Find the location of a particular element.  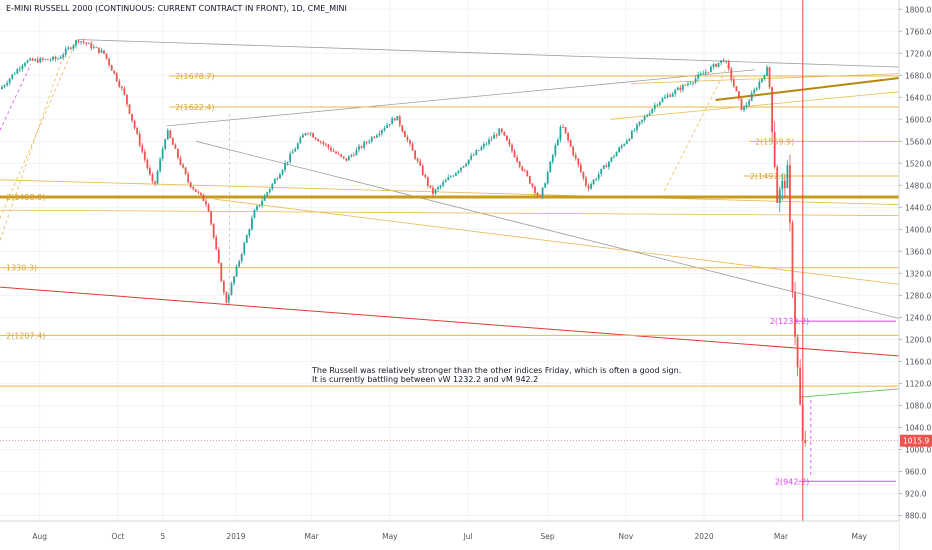

level-label: 2(942.2) is located at coordinates (792, 481).